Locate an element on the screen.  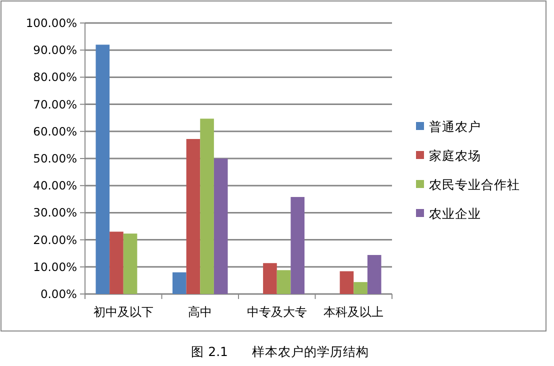
legend-label: 农民专业合作社 is located at coordinates (474, 184).